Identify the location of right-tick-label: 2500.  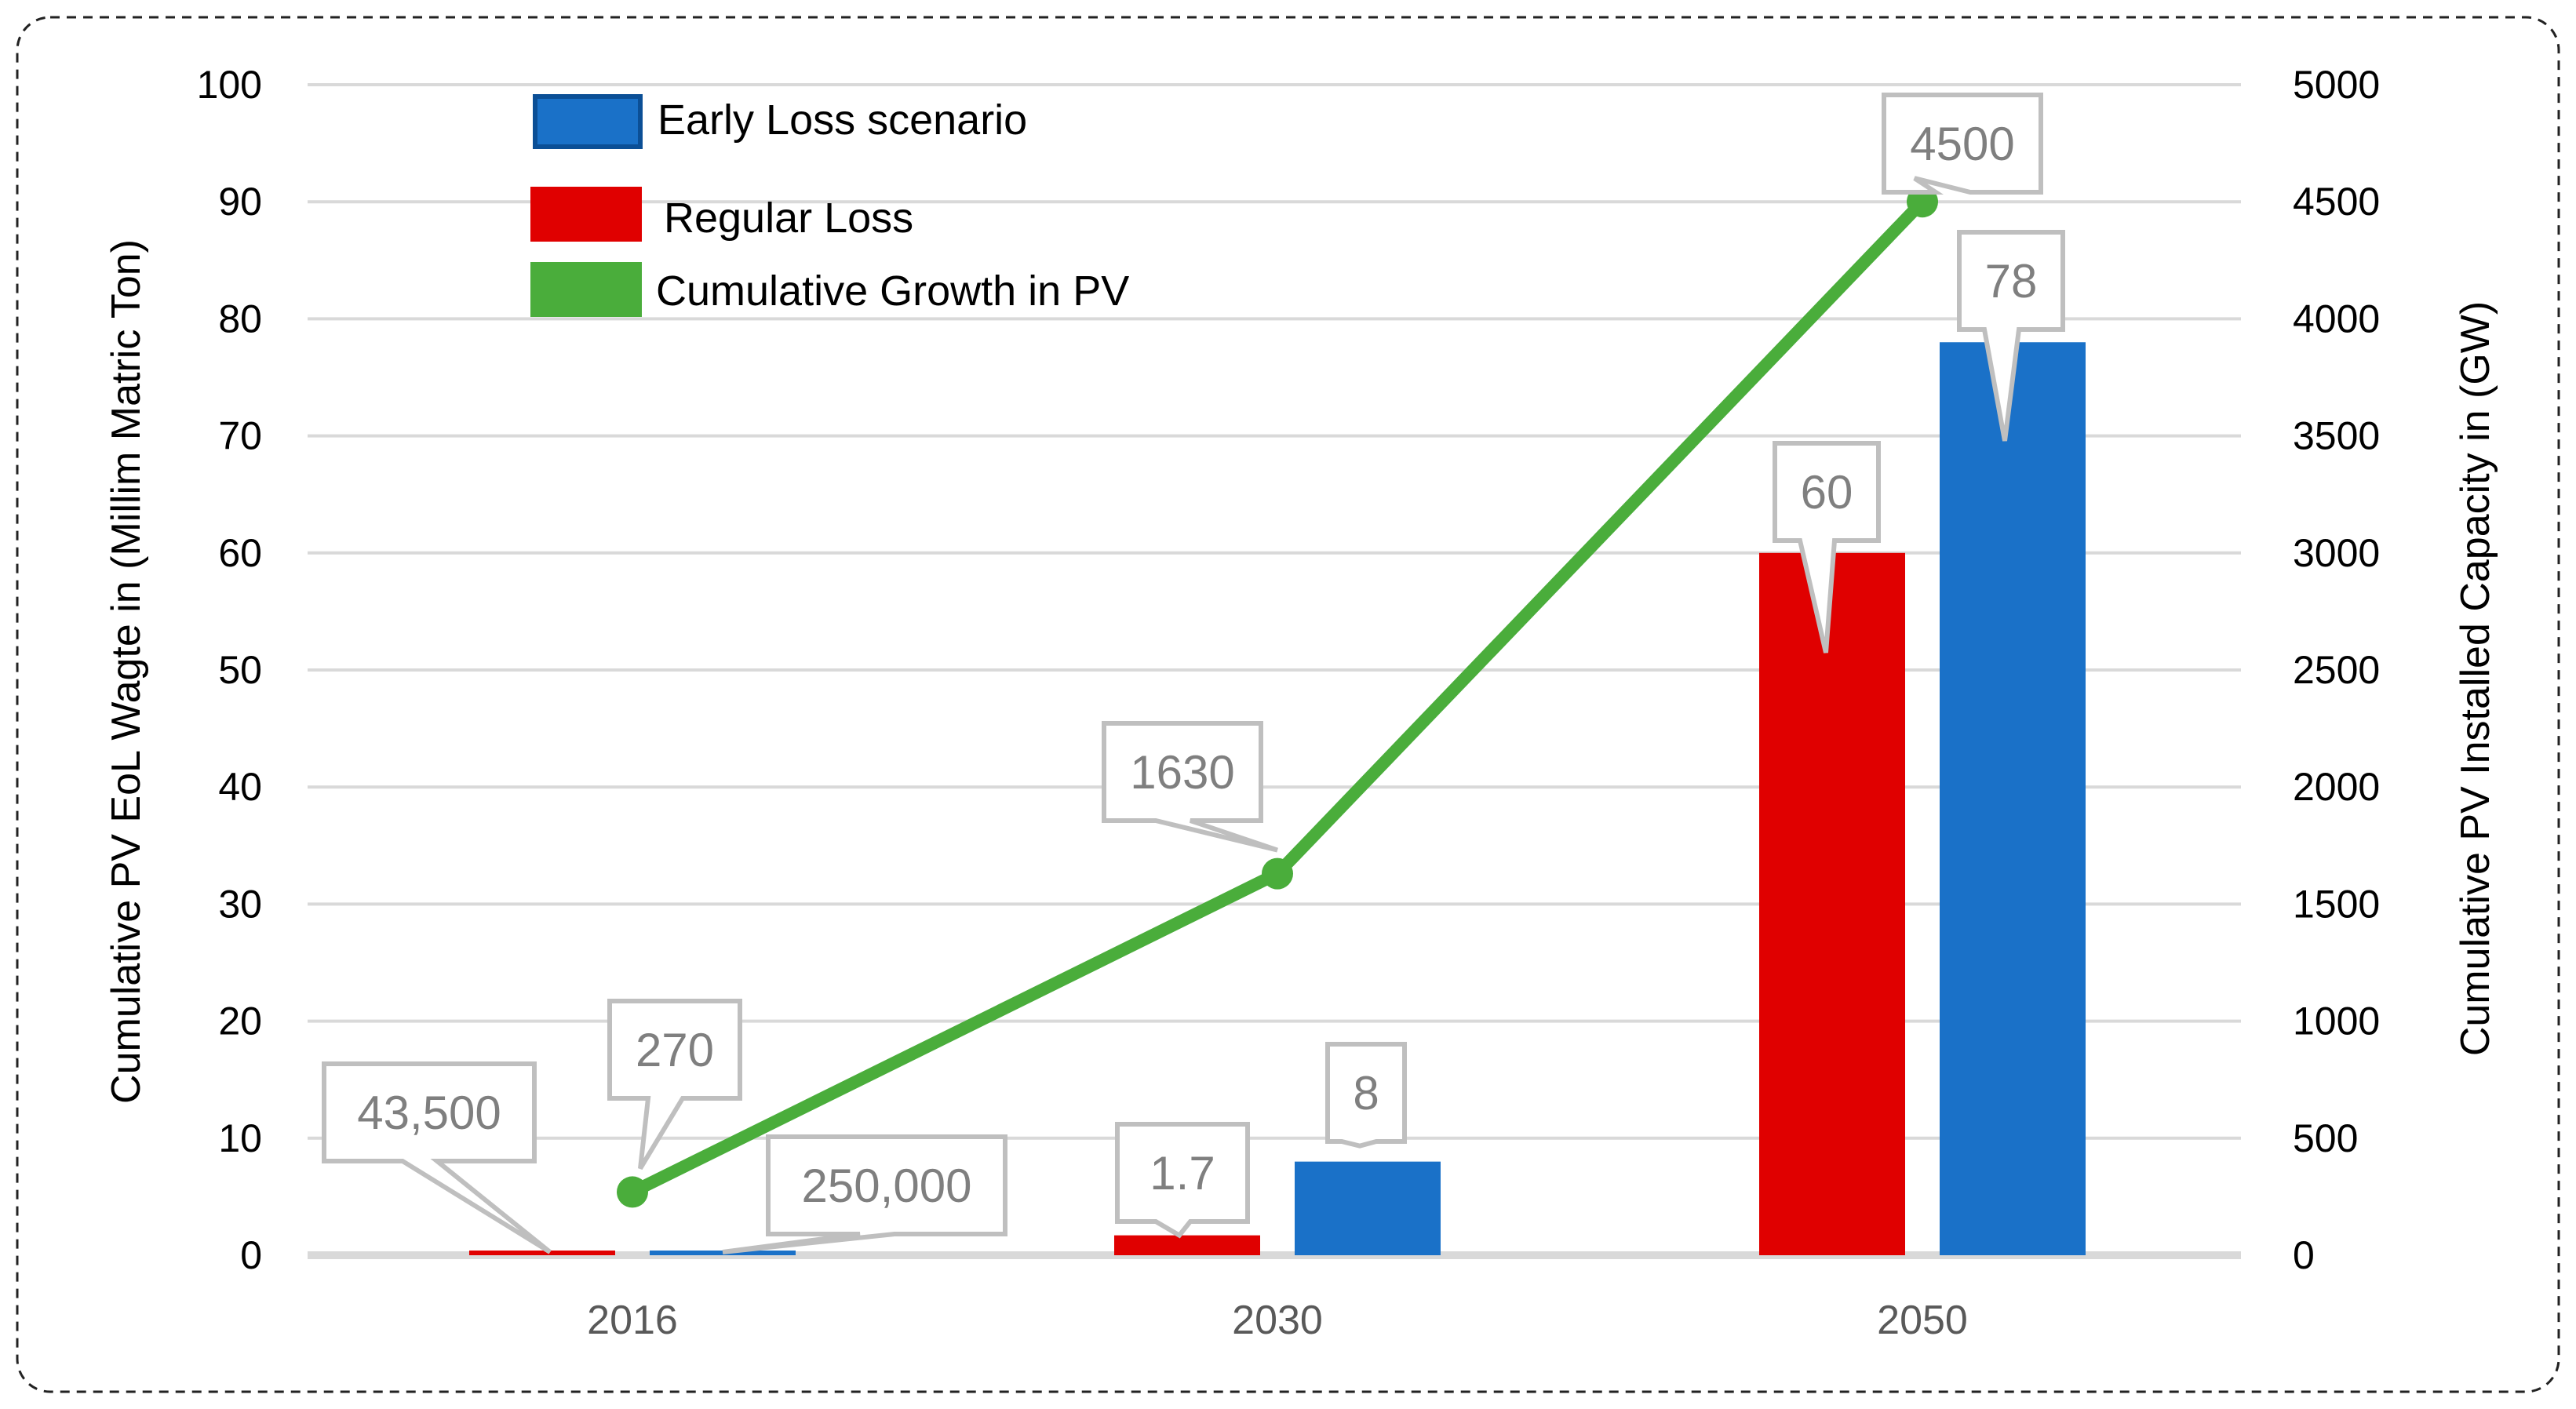
(2336, 670).